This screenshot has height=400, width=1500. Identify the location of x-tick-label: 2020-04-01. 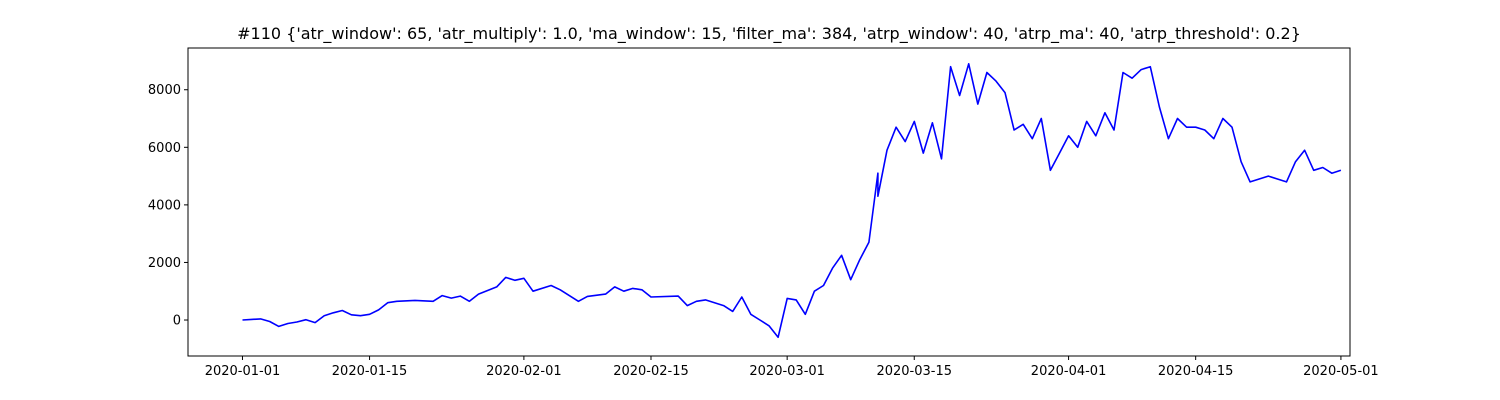
(1069, 371).